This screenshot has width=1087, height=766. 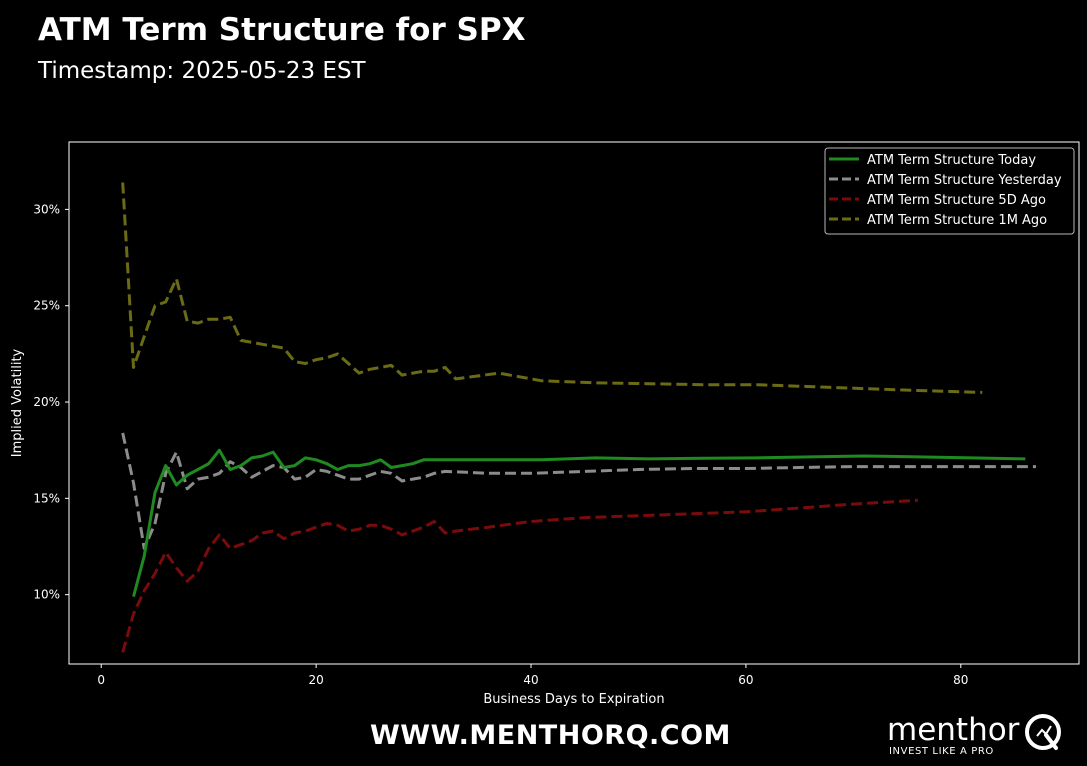 I want to click on y-tick-label: 25%, so click(x=46, y=306).